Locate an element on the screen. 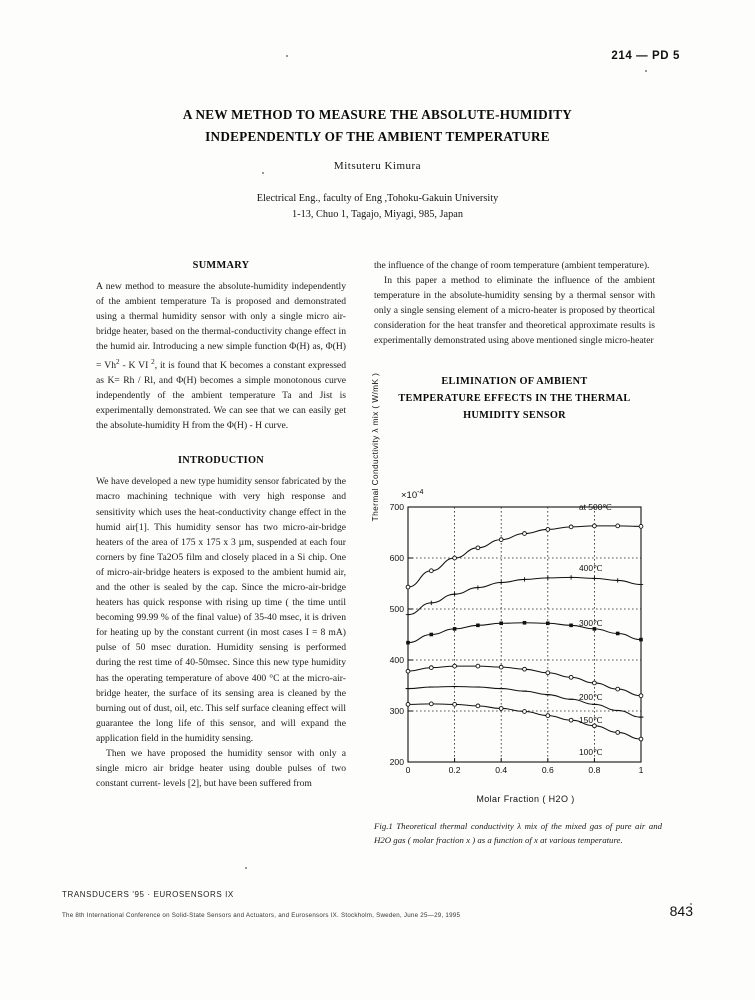 The image size is (755, 1000). elimination-heading-line-1: ELIMINATION OF AMBIENT is located at coordinates (514, 381).